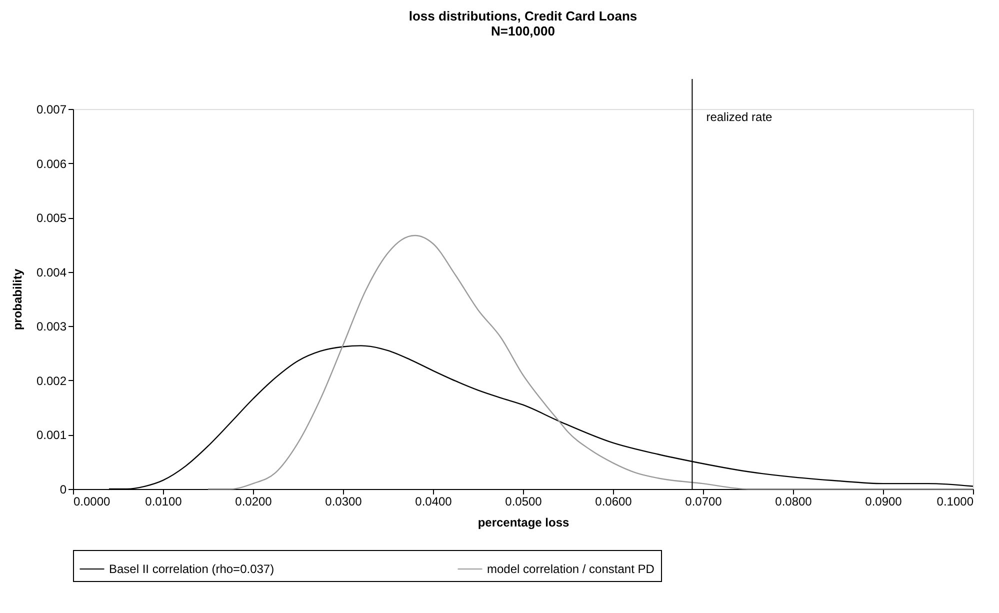 The width and height of the screenshot is (999, 613). Describe the element at coordinates (51, 435) in the screenshot. I see `y-tick-label: 0.001` at that location.